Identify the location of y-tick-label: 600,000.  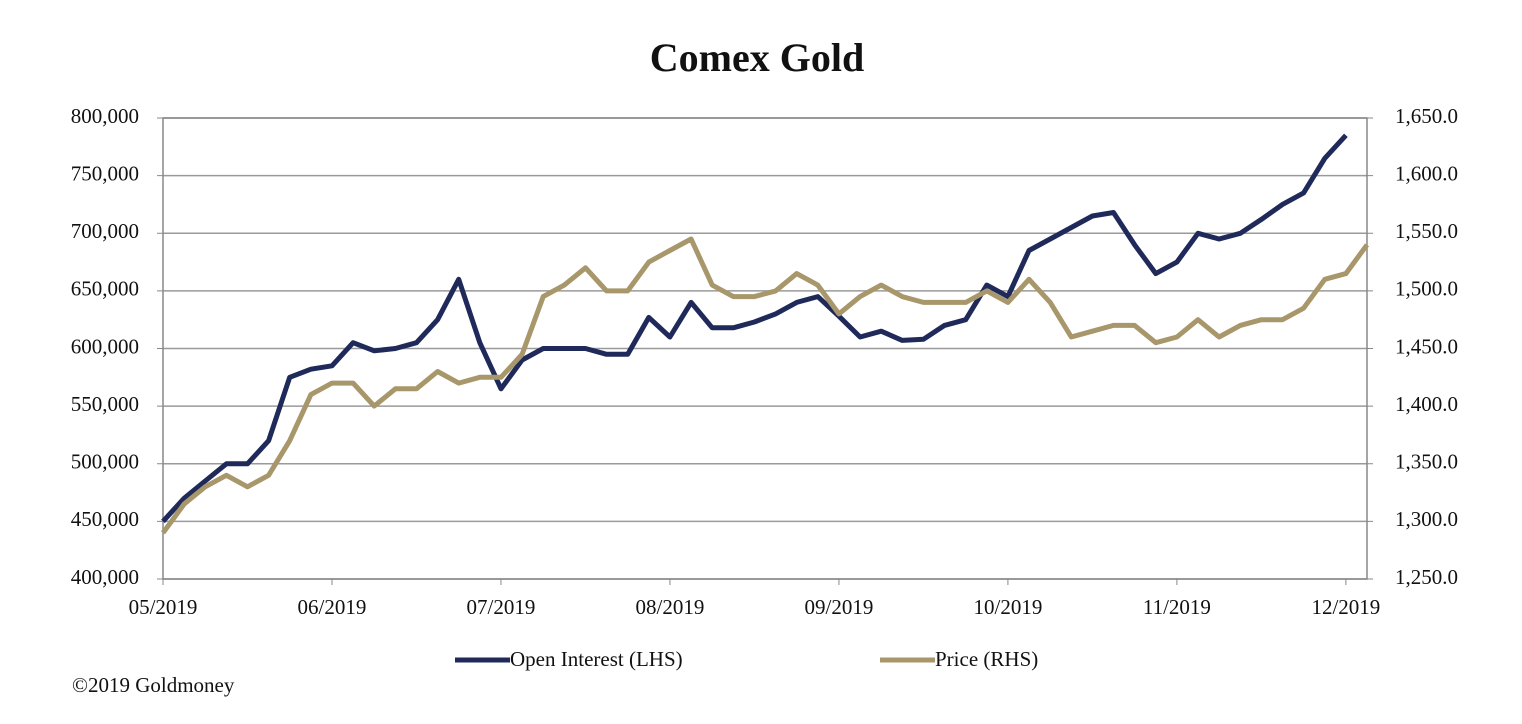
(105, 346).